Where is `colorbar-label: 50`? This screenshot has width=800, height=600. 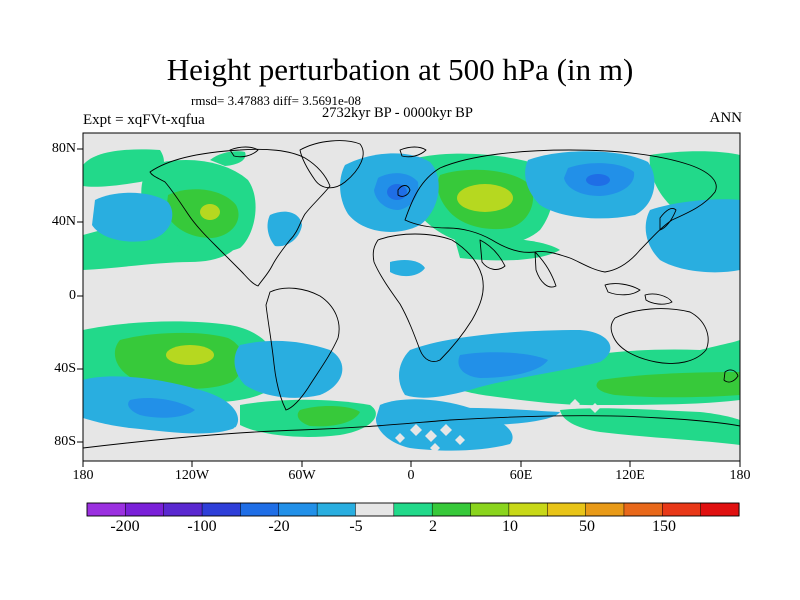
colorbar-label: 50 is located at coordinates (587, 526).